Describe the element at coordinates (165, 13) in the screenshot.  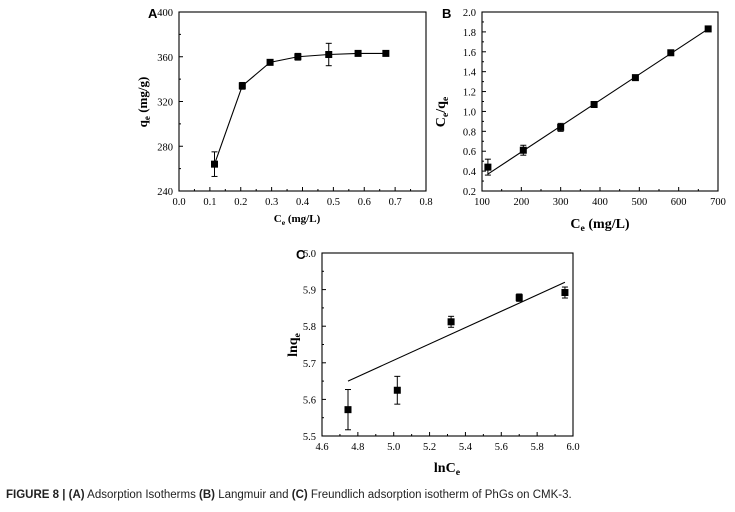
I see `y-tick-label: 400` at that location.